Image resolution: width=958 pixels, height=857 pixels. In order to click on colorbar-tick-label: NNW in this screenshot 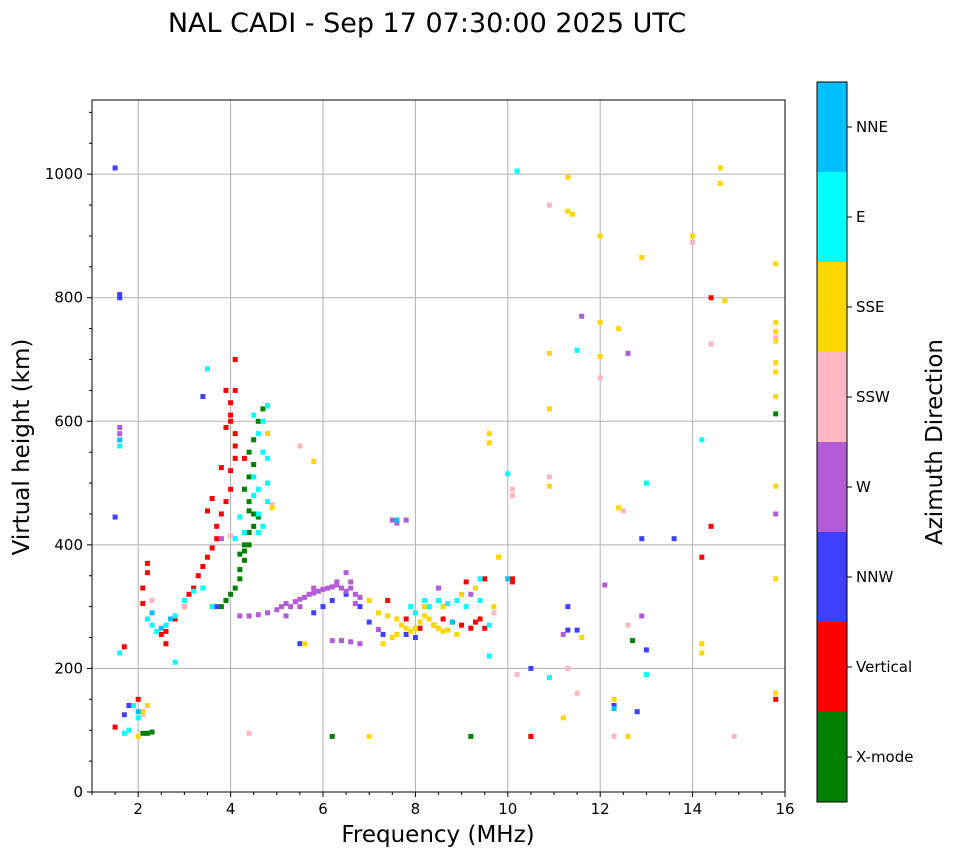, I will do `click(874, 577)`.